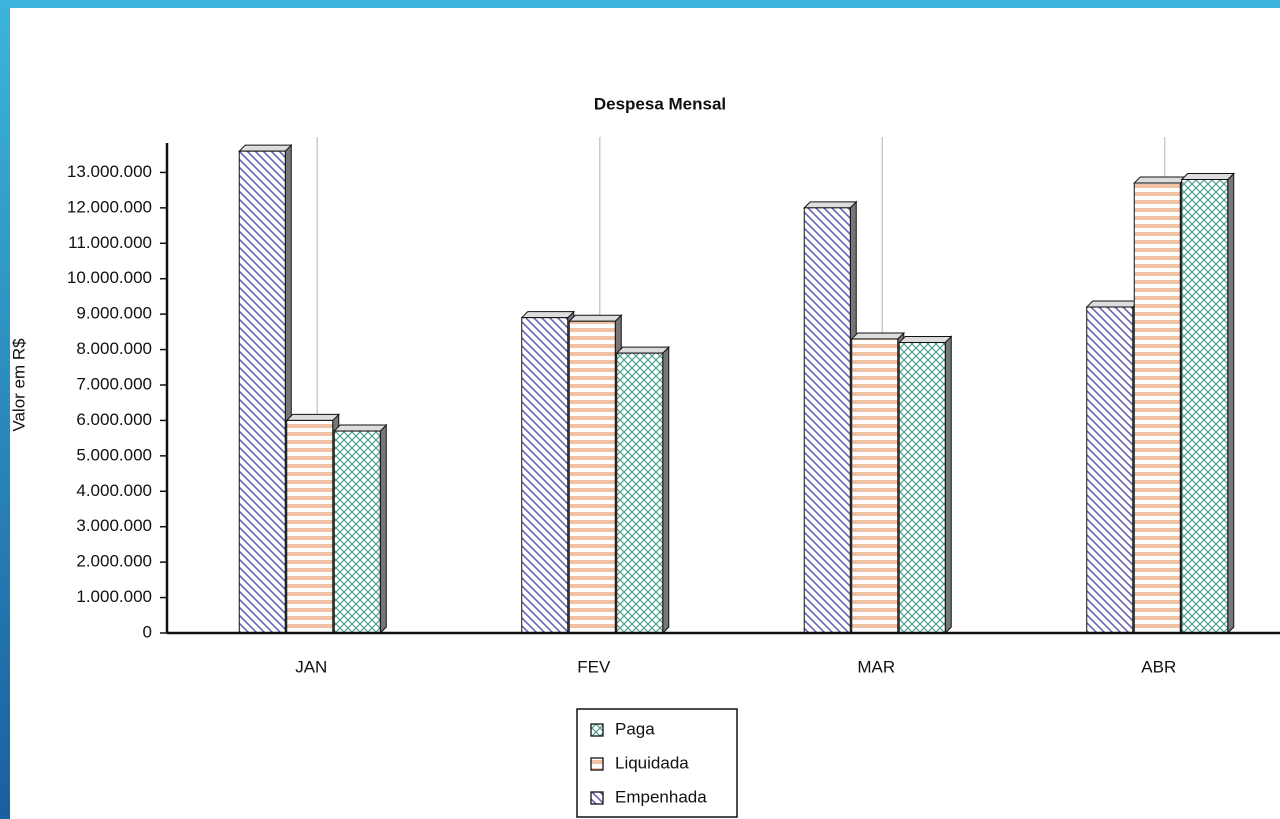  Describe the element at coordinates (114, 313) in the screenshot. I see `y-tick-label: 9.000.000` at that location.